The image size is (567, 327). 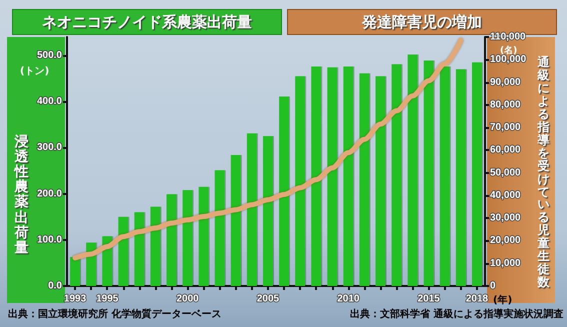 I want to click on x-tick-label: 1995, so click(x=107, y=299).